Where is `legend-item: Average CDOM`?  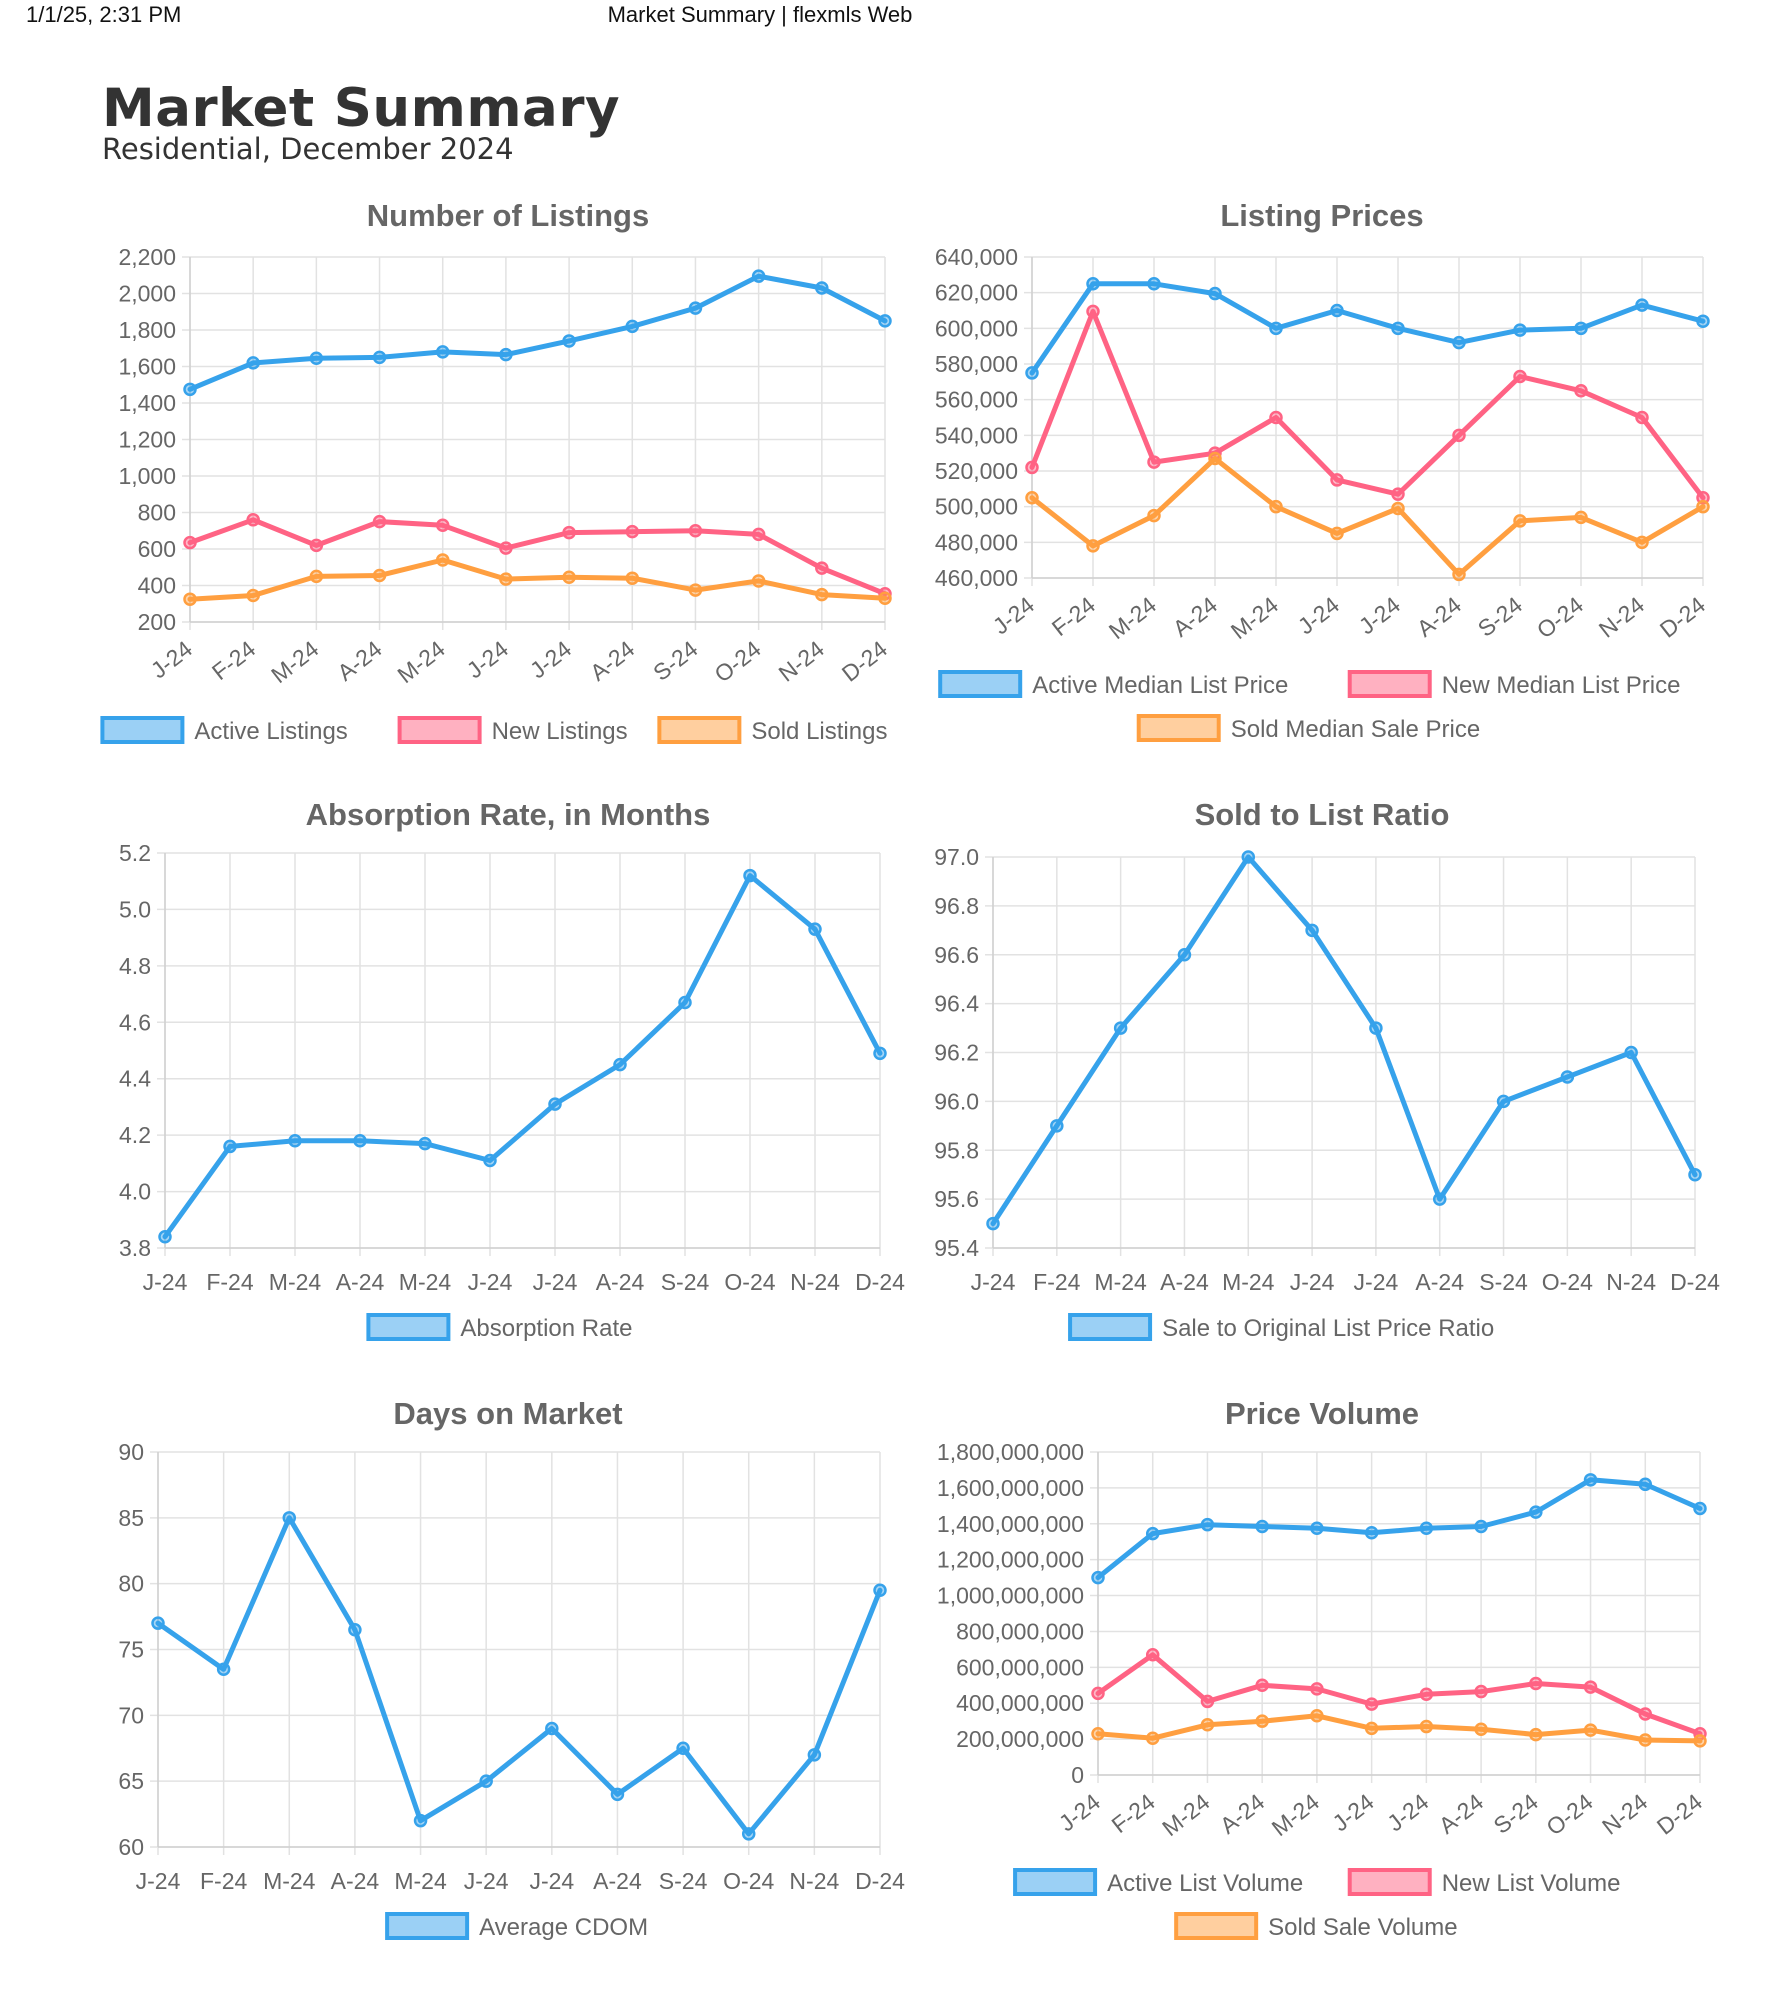 legend-item: Average CDOM is located at coordinates (516, 1926).